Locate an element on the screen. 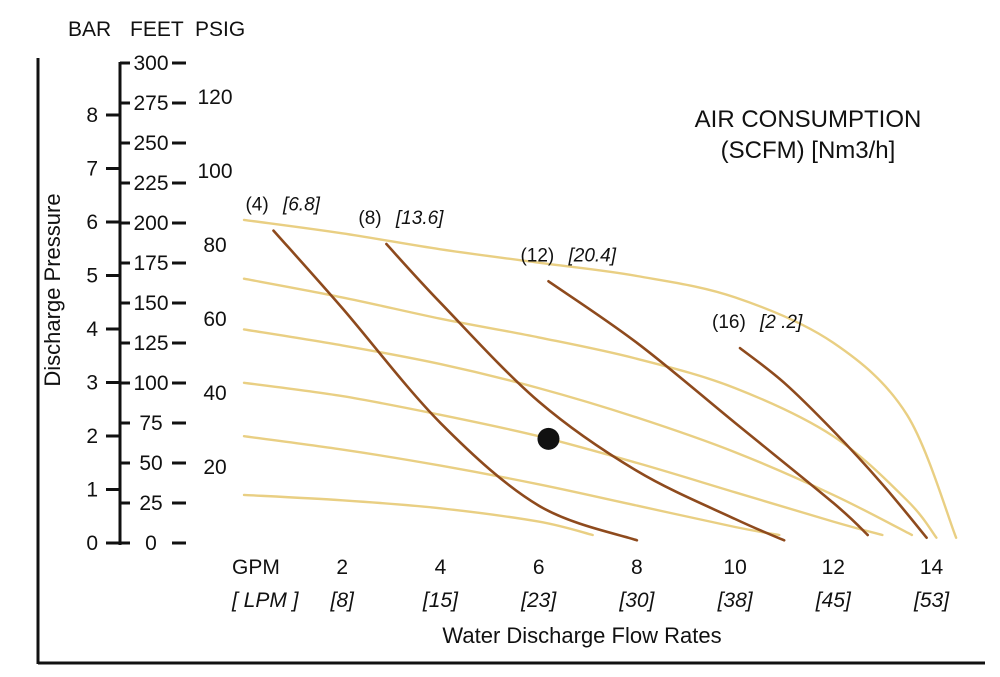 This screenshot has width=1000, height=677. feet-tick-label: 75 is located at coordinates (150, 423).